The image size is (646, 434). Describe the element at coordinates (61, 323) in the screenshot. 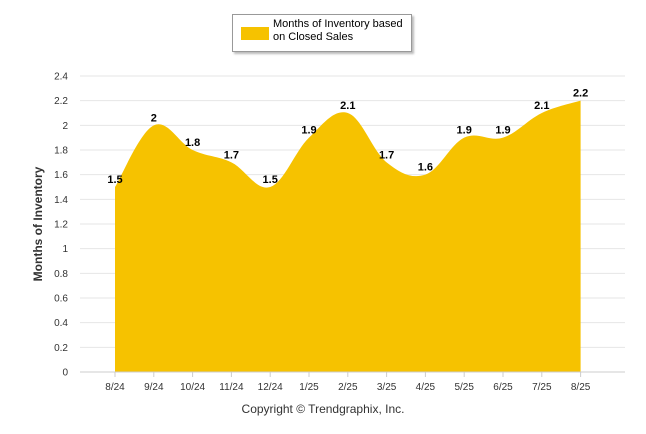

I see `y-tick-label: 0.4` at that location.